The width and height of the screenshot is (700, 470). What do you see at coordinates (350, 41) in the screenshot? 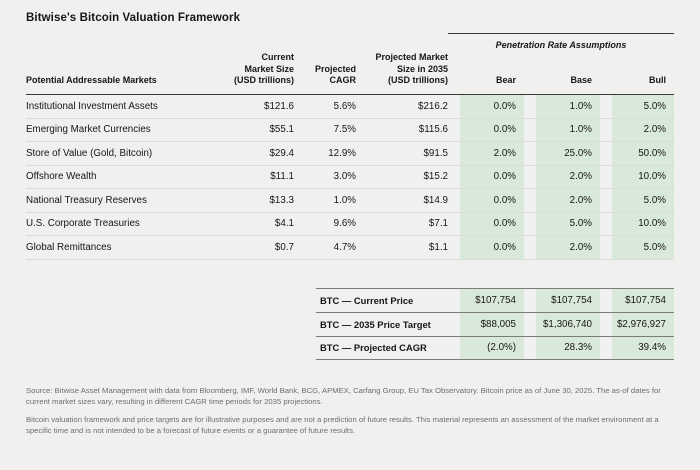
I see `penetration-header-row: Penetration Rate Assumptions` at bounding box center [350, 41].